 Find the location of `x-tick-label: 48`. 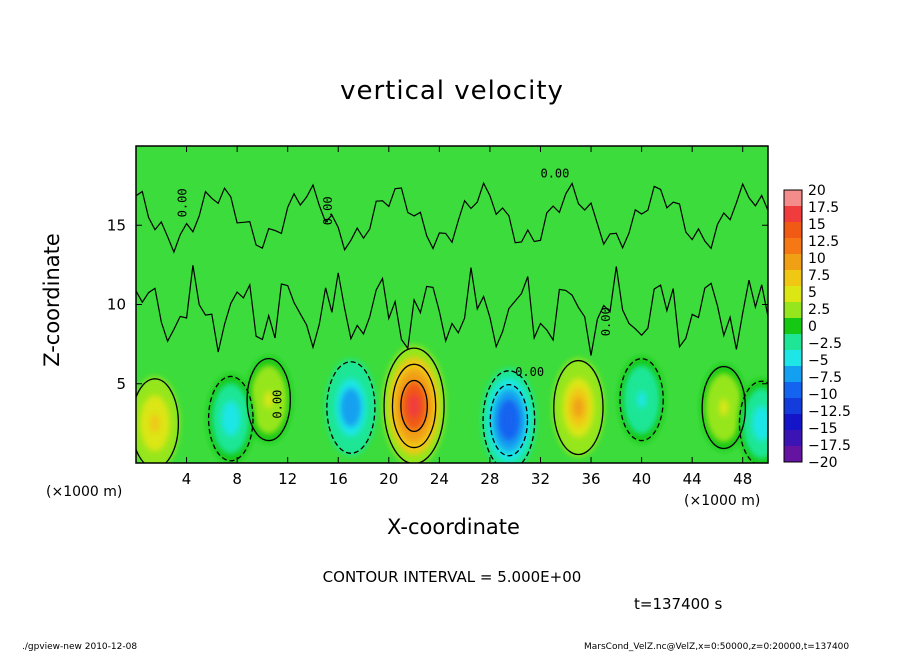

x-tick-label: 48 is located at coordinates (742, 479).